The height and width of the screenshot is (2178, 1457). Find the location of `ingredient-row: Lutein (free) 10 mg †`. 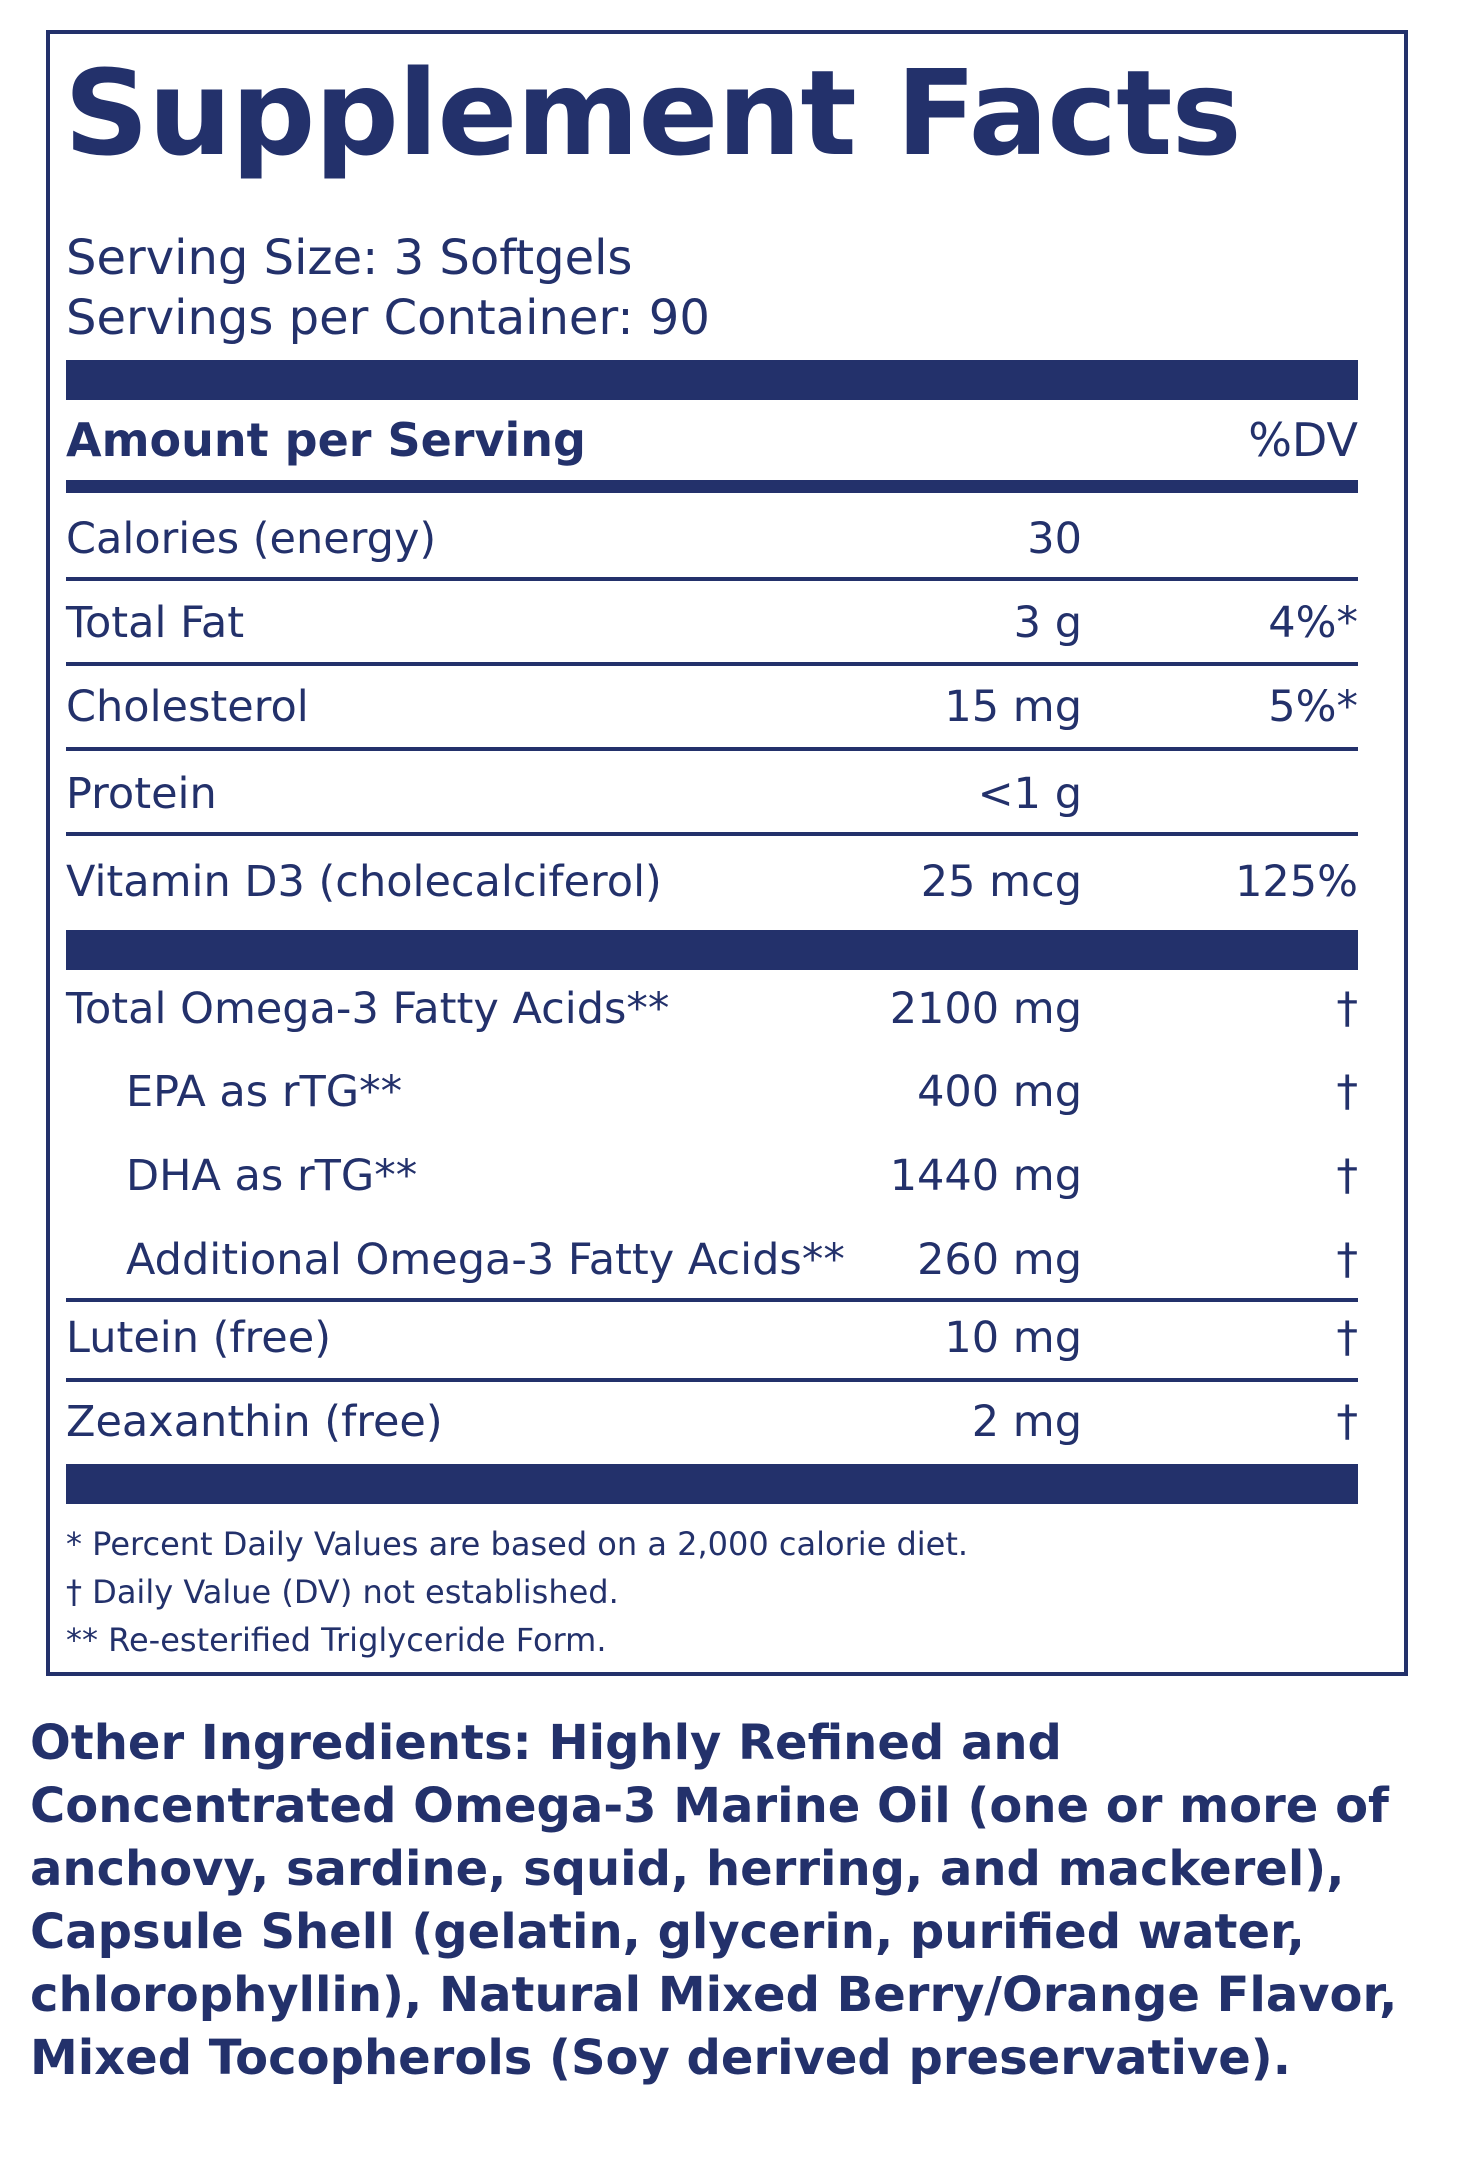

ingredient-row: Lutein (free) 10 mg † is located at coordinates (712, 1338).